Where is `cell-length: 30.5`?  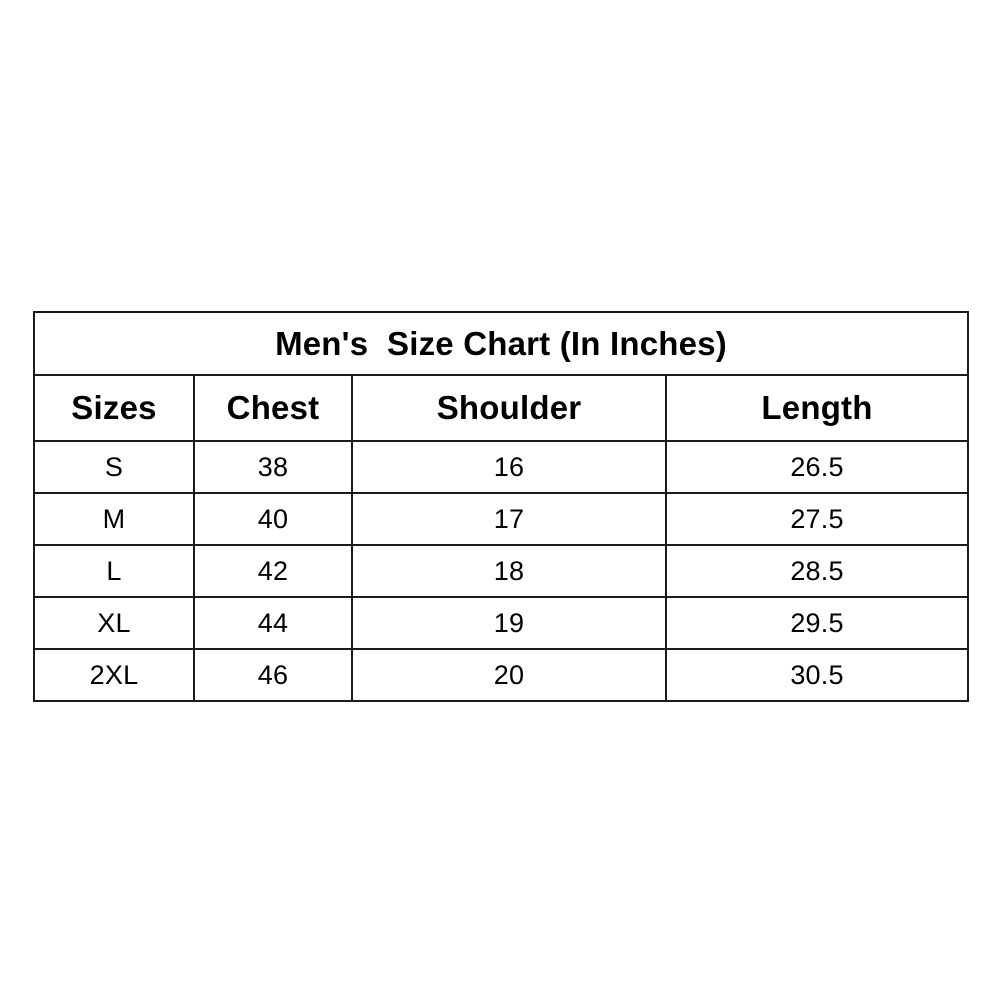
cell-length: 30.5 is located at coordinates (817, 675).